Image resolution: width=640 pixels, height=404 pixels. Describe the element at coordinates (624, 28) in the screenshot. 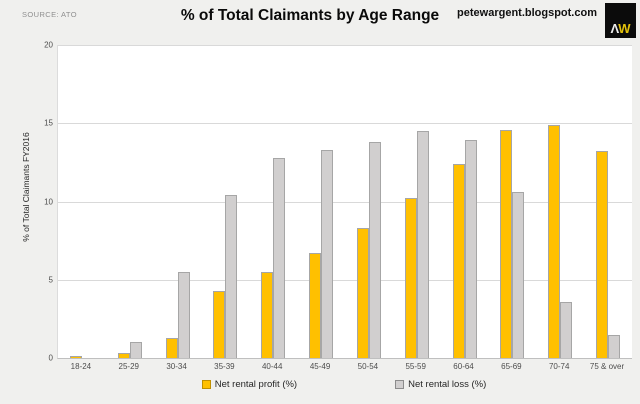

I see `logo-letter-w: W` at that location.